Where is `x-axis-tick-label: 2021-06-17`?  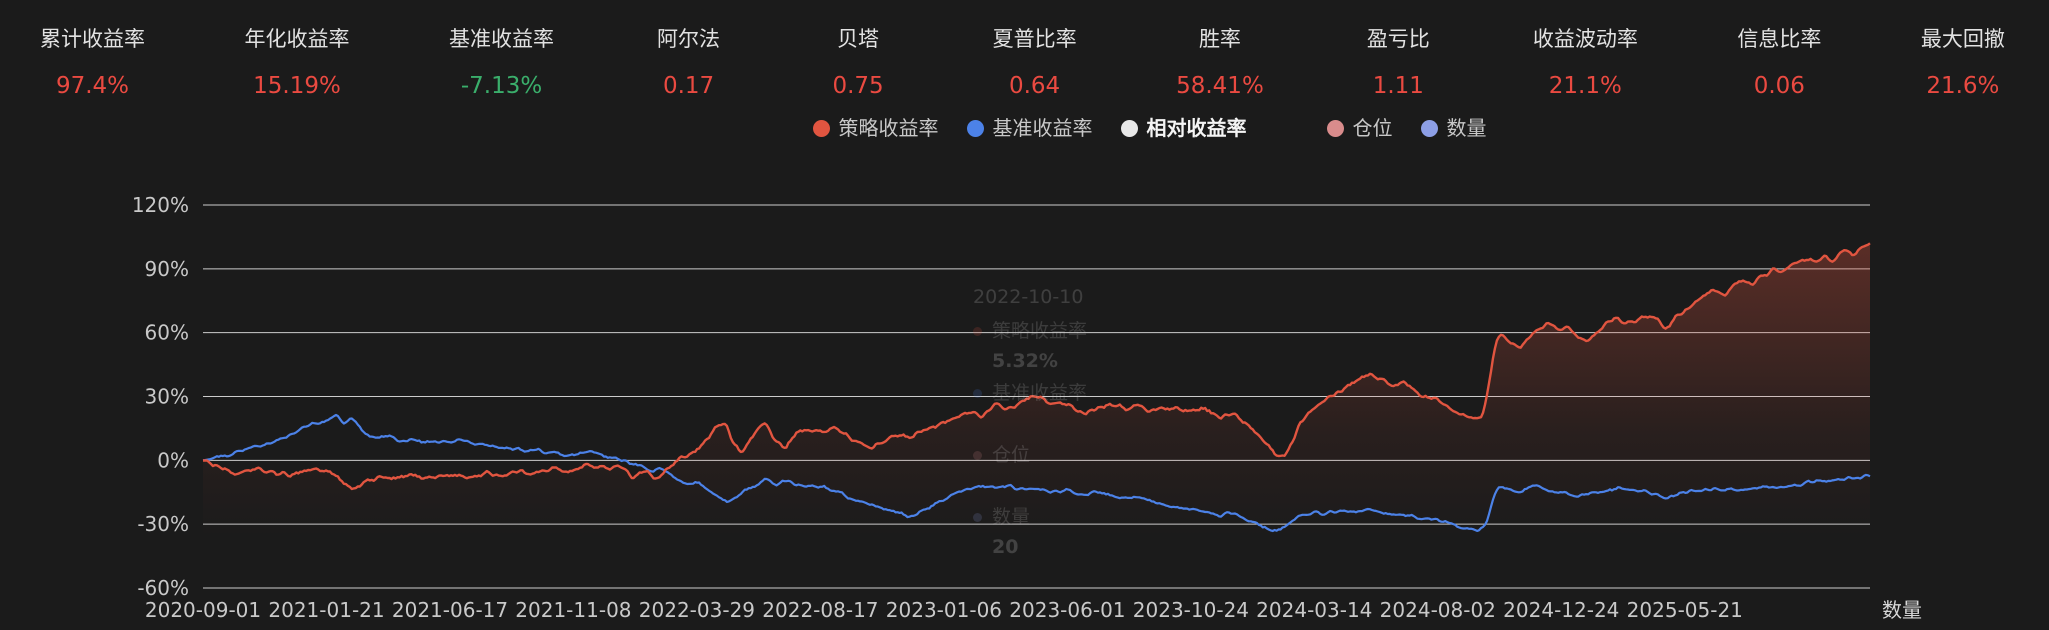 x-axis-tick-label: 2021-06-17 is located at coordinates (450, 610).